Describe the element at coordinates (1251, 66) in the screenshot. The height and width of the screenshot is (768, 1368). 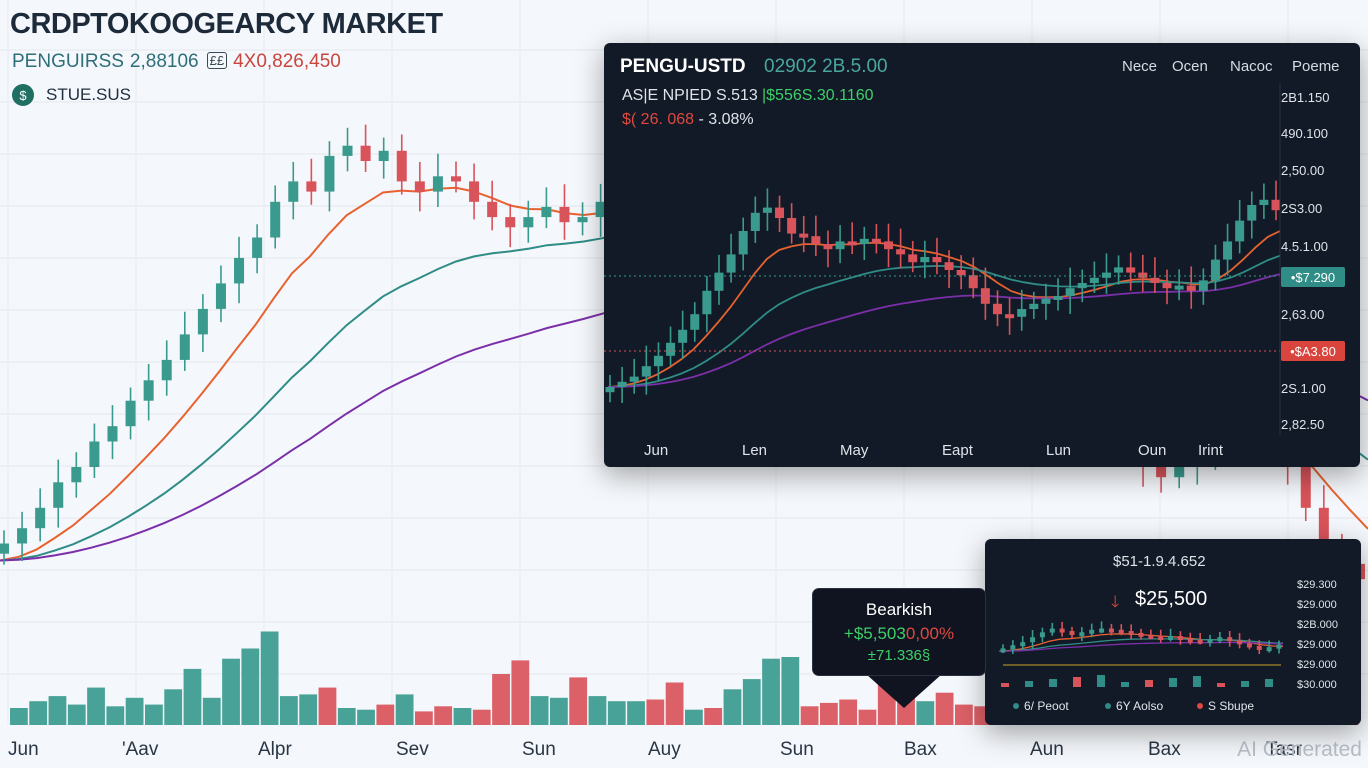
I see `tab-nacoc: Nacoc` at that location.